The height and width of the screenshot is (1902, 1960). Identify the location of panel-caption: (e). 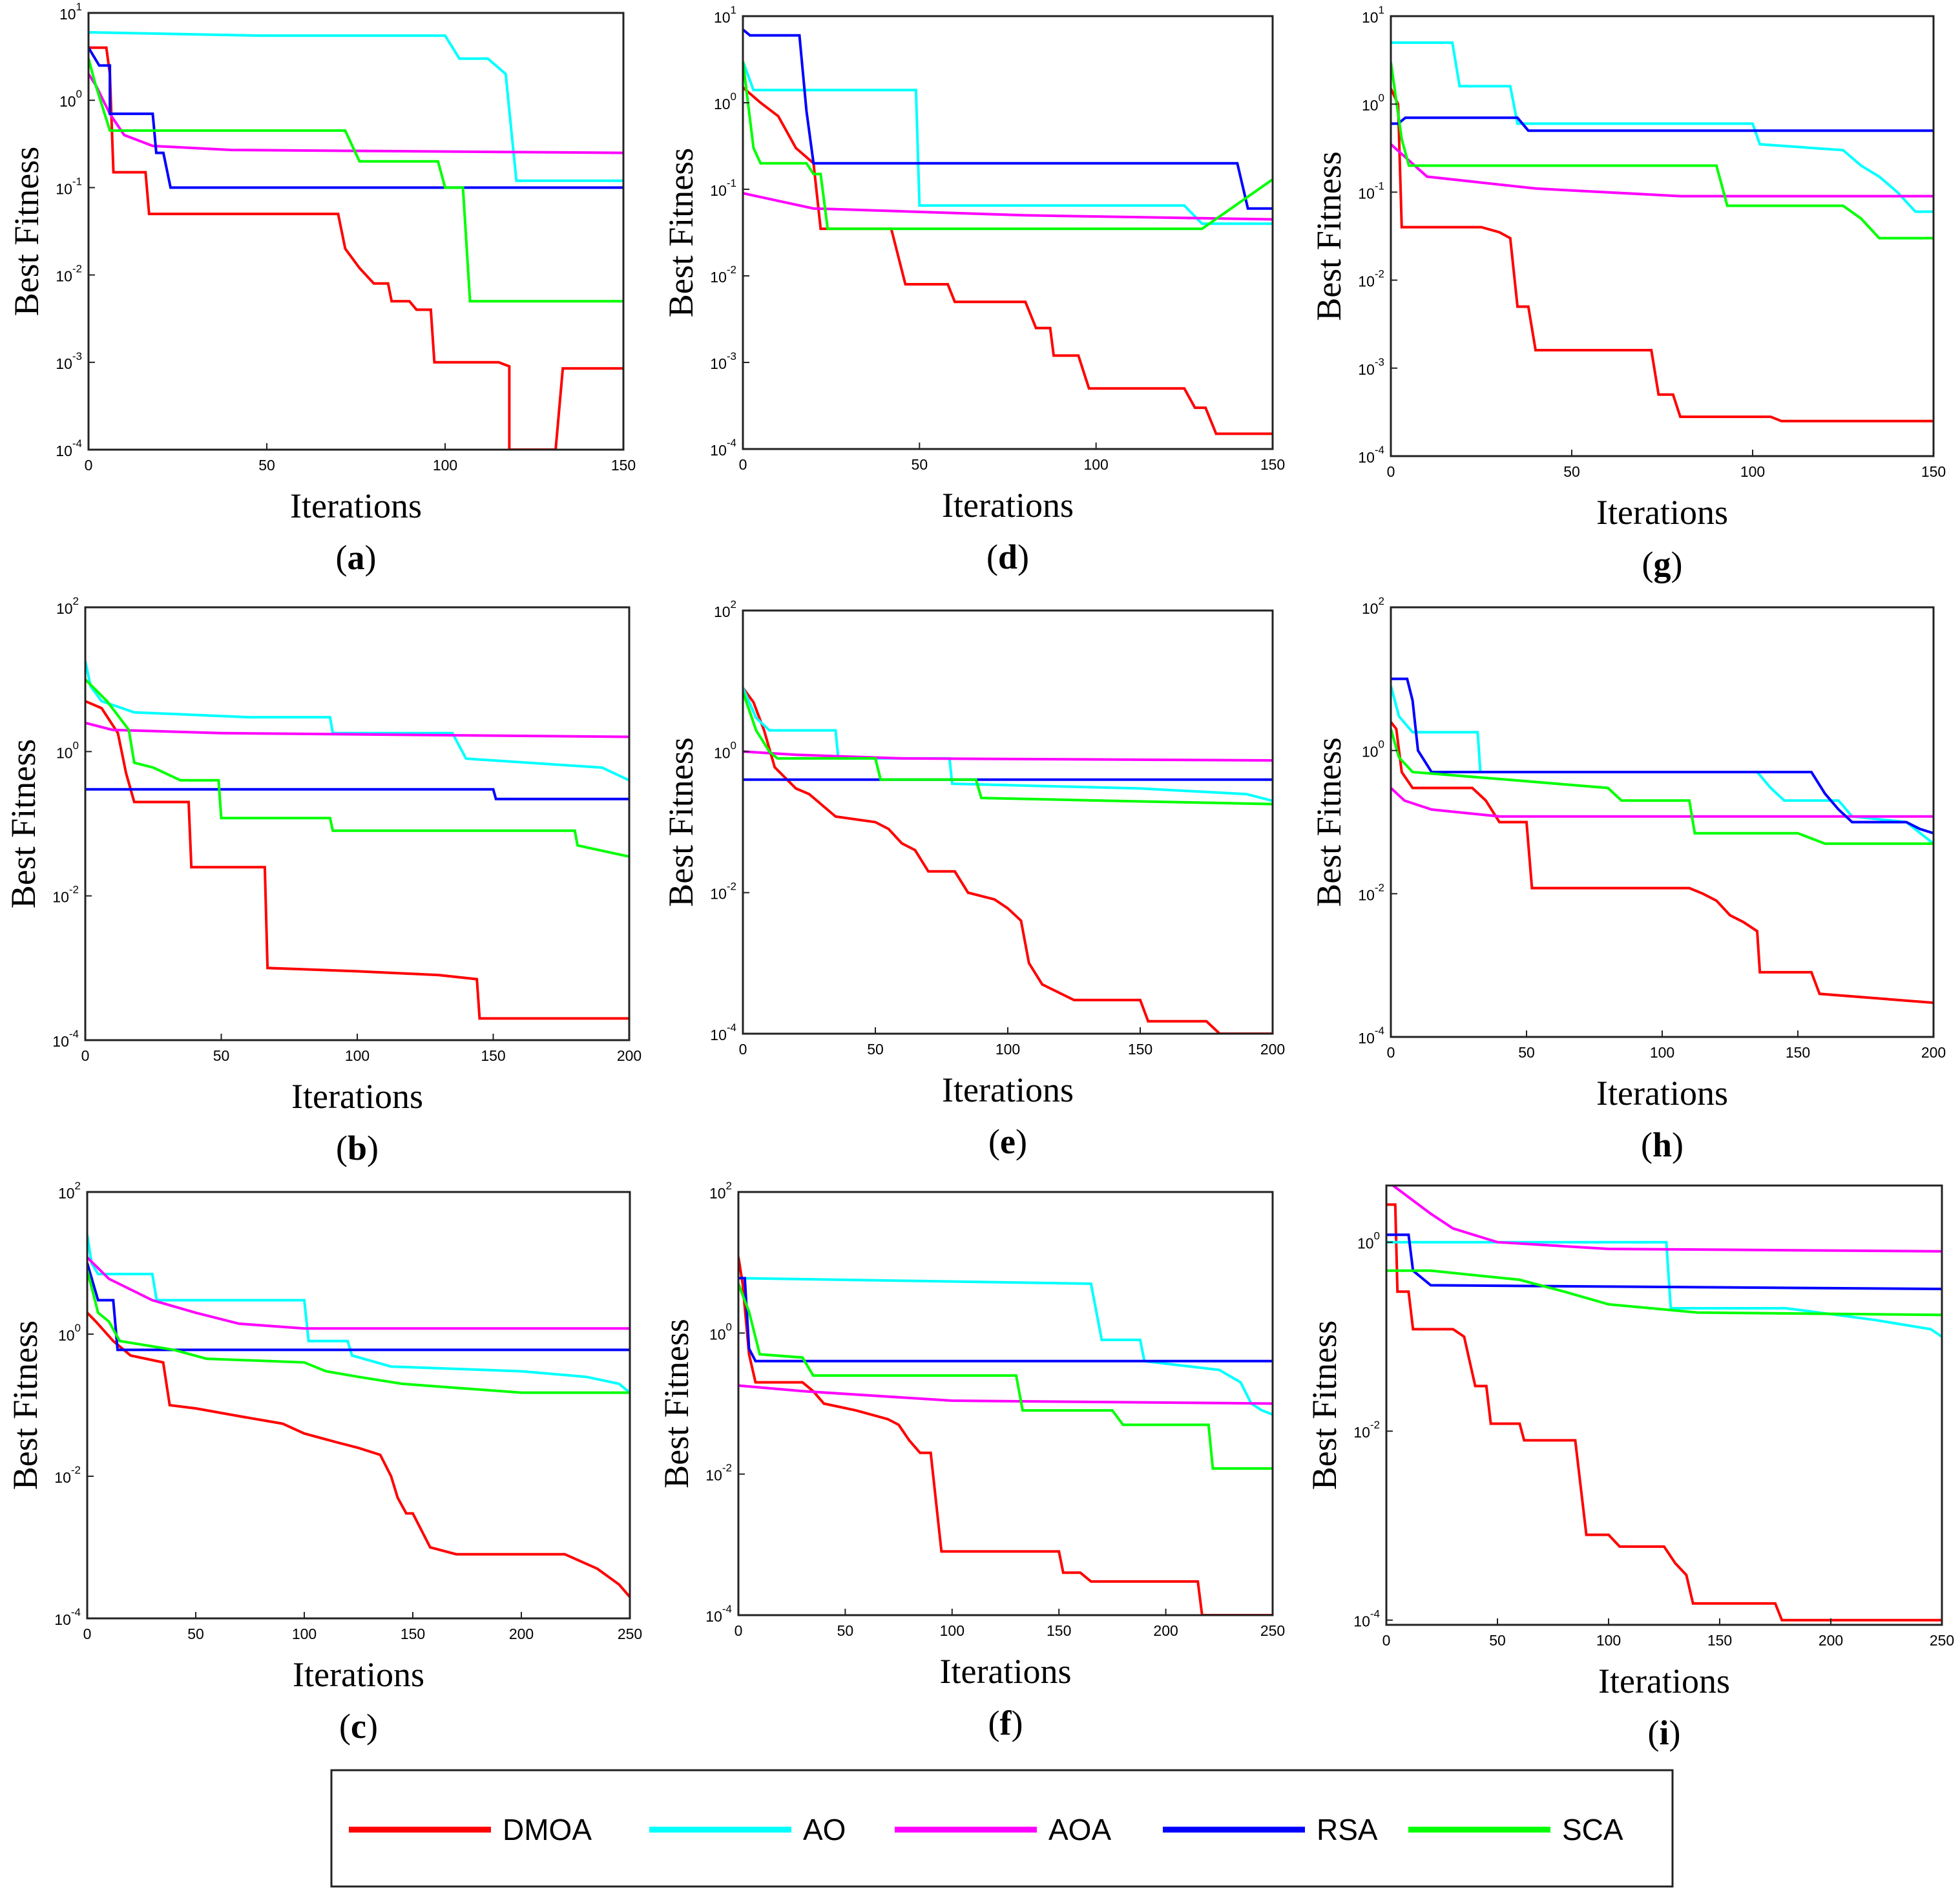
(1007, 1141).